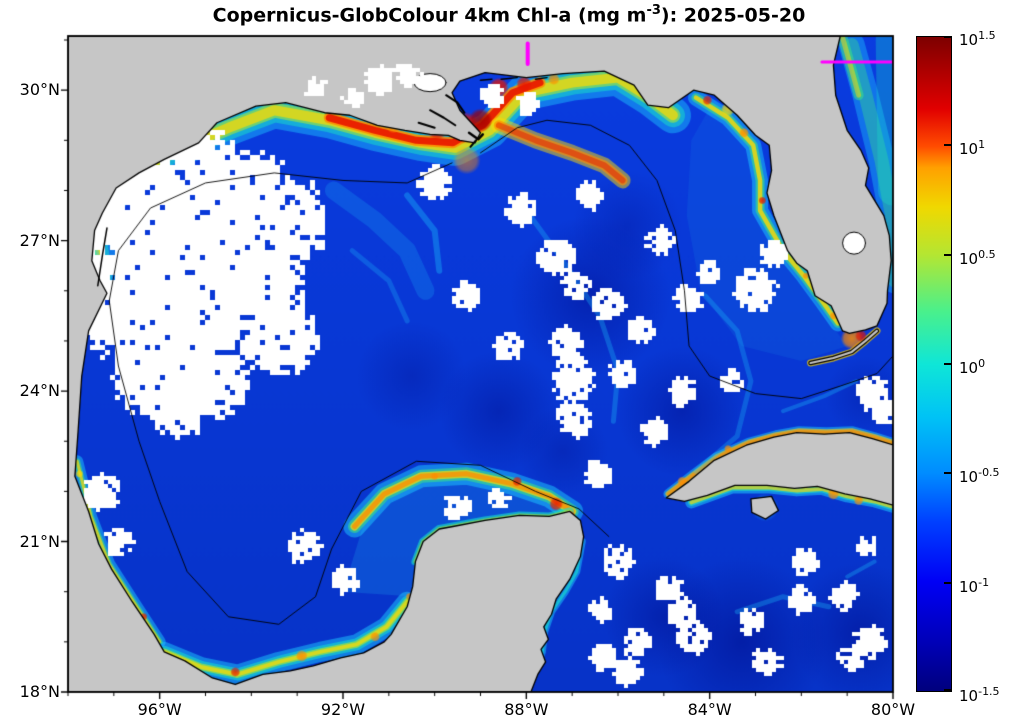 The width and height of the screenshot is (1014, 727). What do you see at coordinates (39, 391) in the screenshot?
I see `y-tick-label: 24°N` at bounding box center [39, 391].